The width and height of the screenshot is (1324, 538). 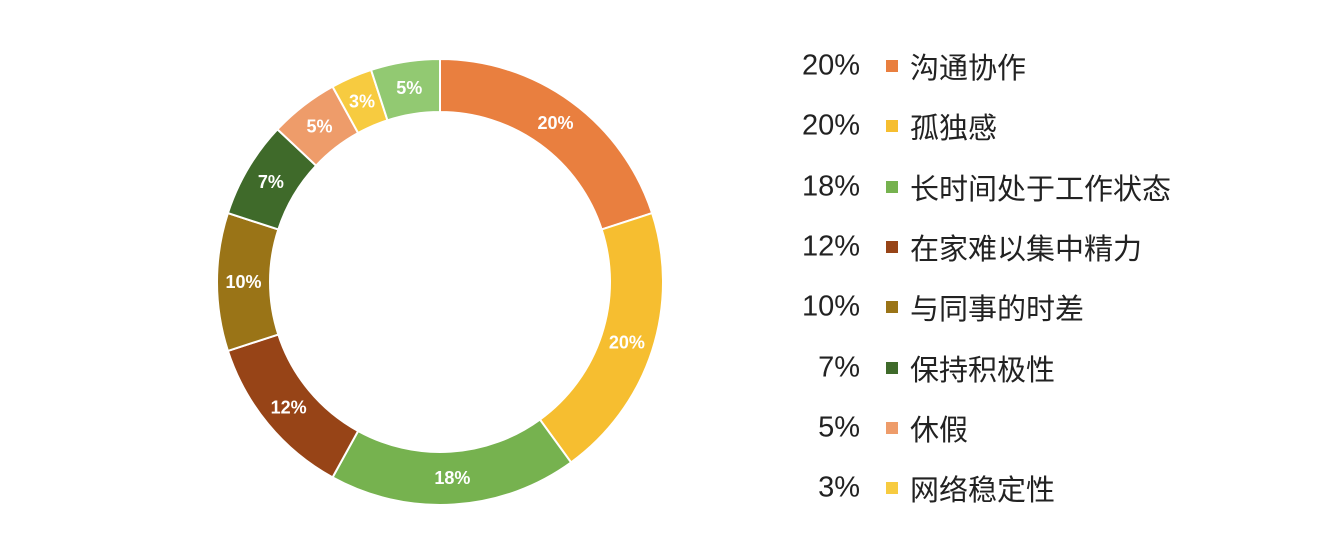 I want to click on slice-3-label: 12%, so click(x=289, y=407).